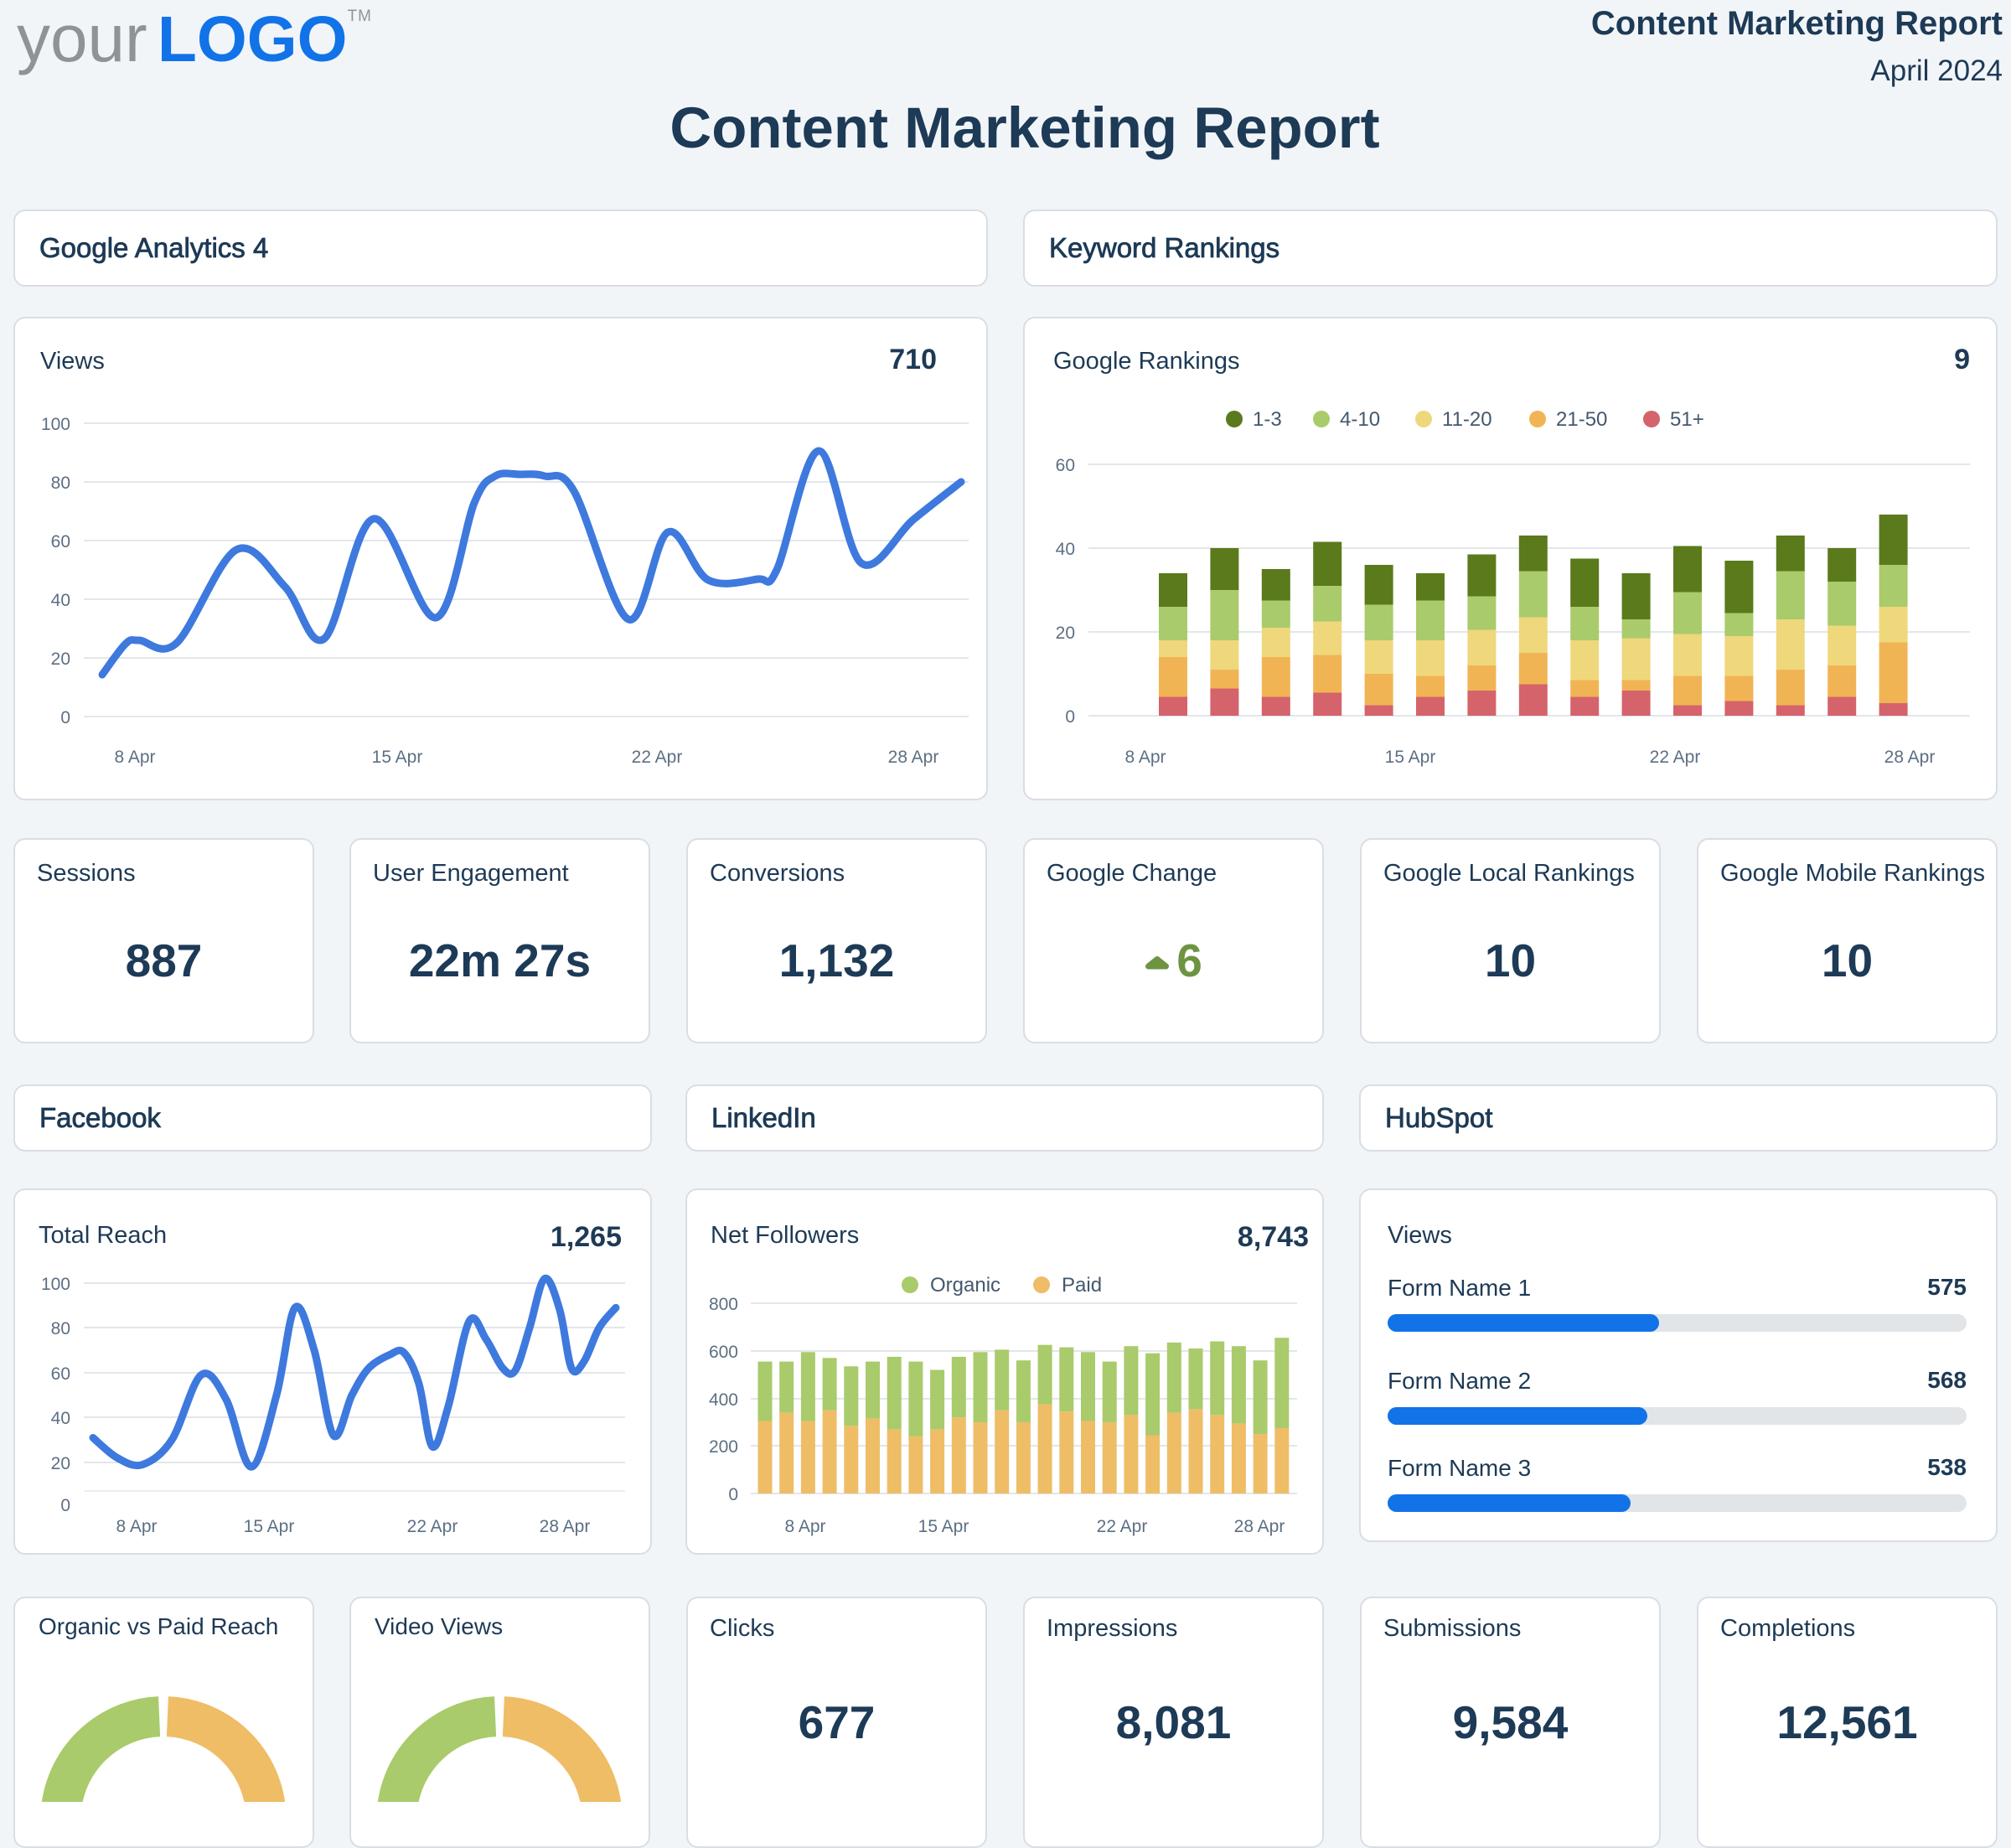 Image resolution: width=2011 pixels, height=1848 pixels. What do you see at coordinates (1267, 419) in the screenshot?
I see `svg-text: 1-3` at bounding box center [1267, 419].